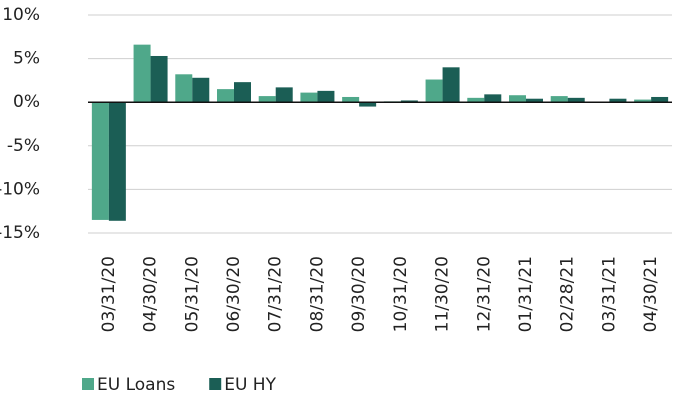 The width and height of the screenshot is (684, 402). I want to click on y-tick-label: -5%, so click(23, 146).